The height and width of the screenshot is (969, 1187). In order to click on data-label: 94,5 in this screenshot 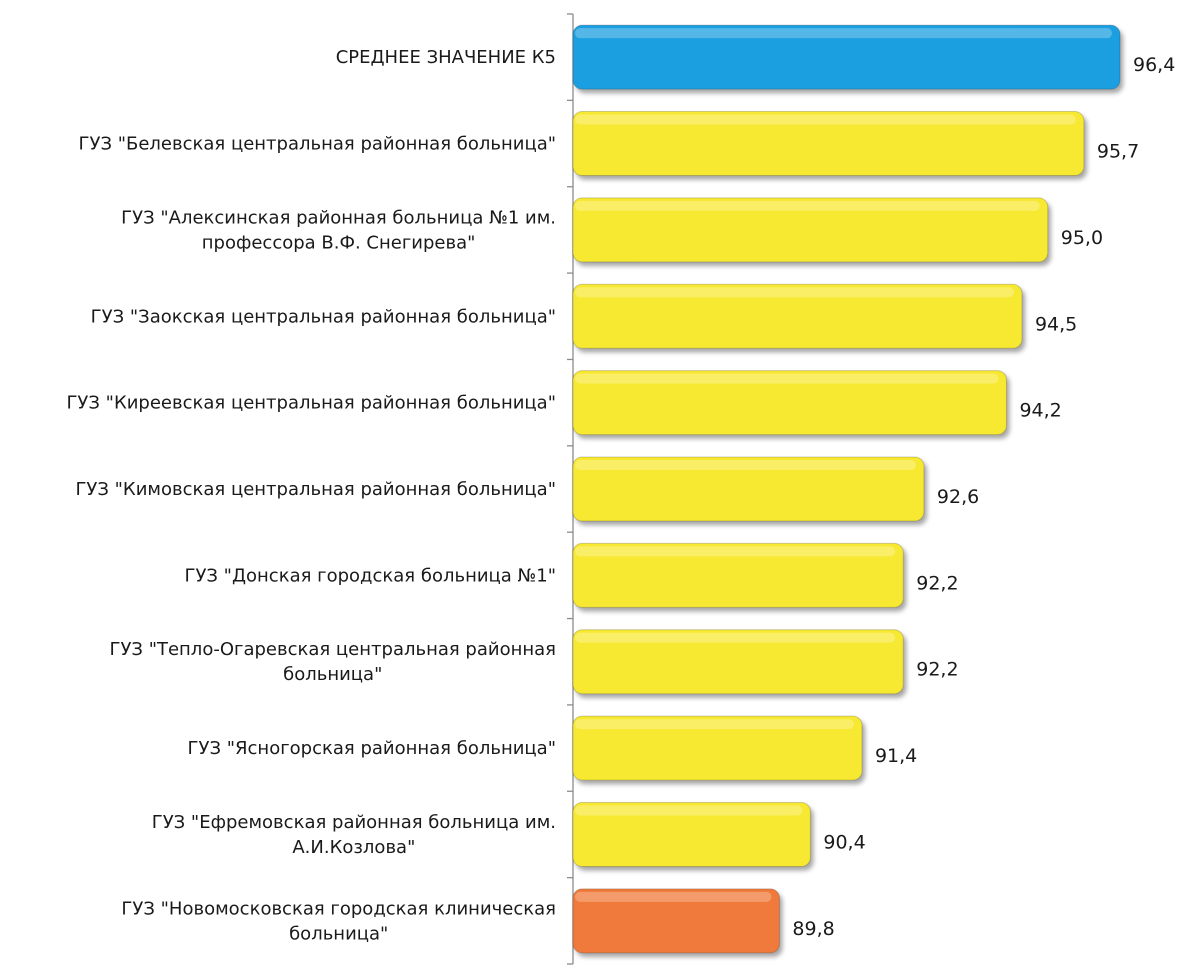, I will do `click(1056, 324)`.